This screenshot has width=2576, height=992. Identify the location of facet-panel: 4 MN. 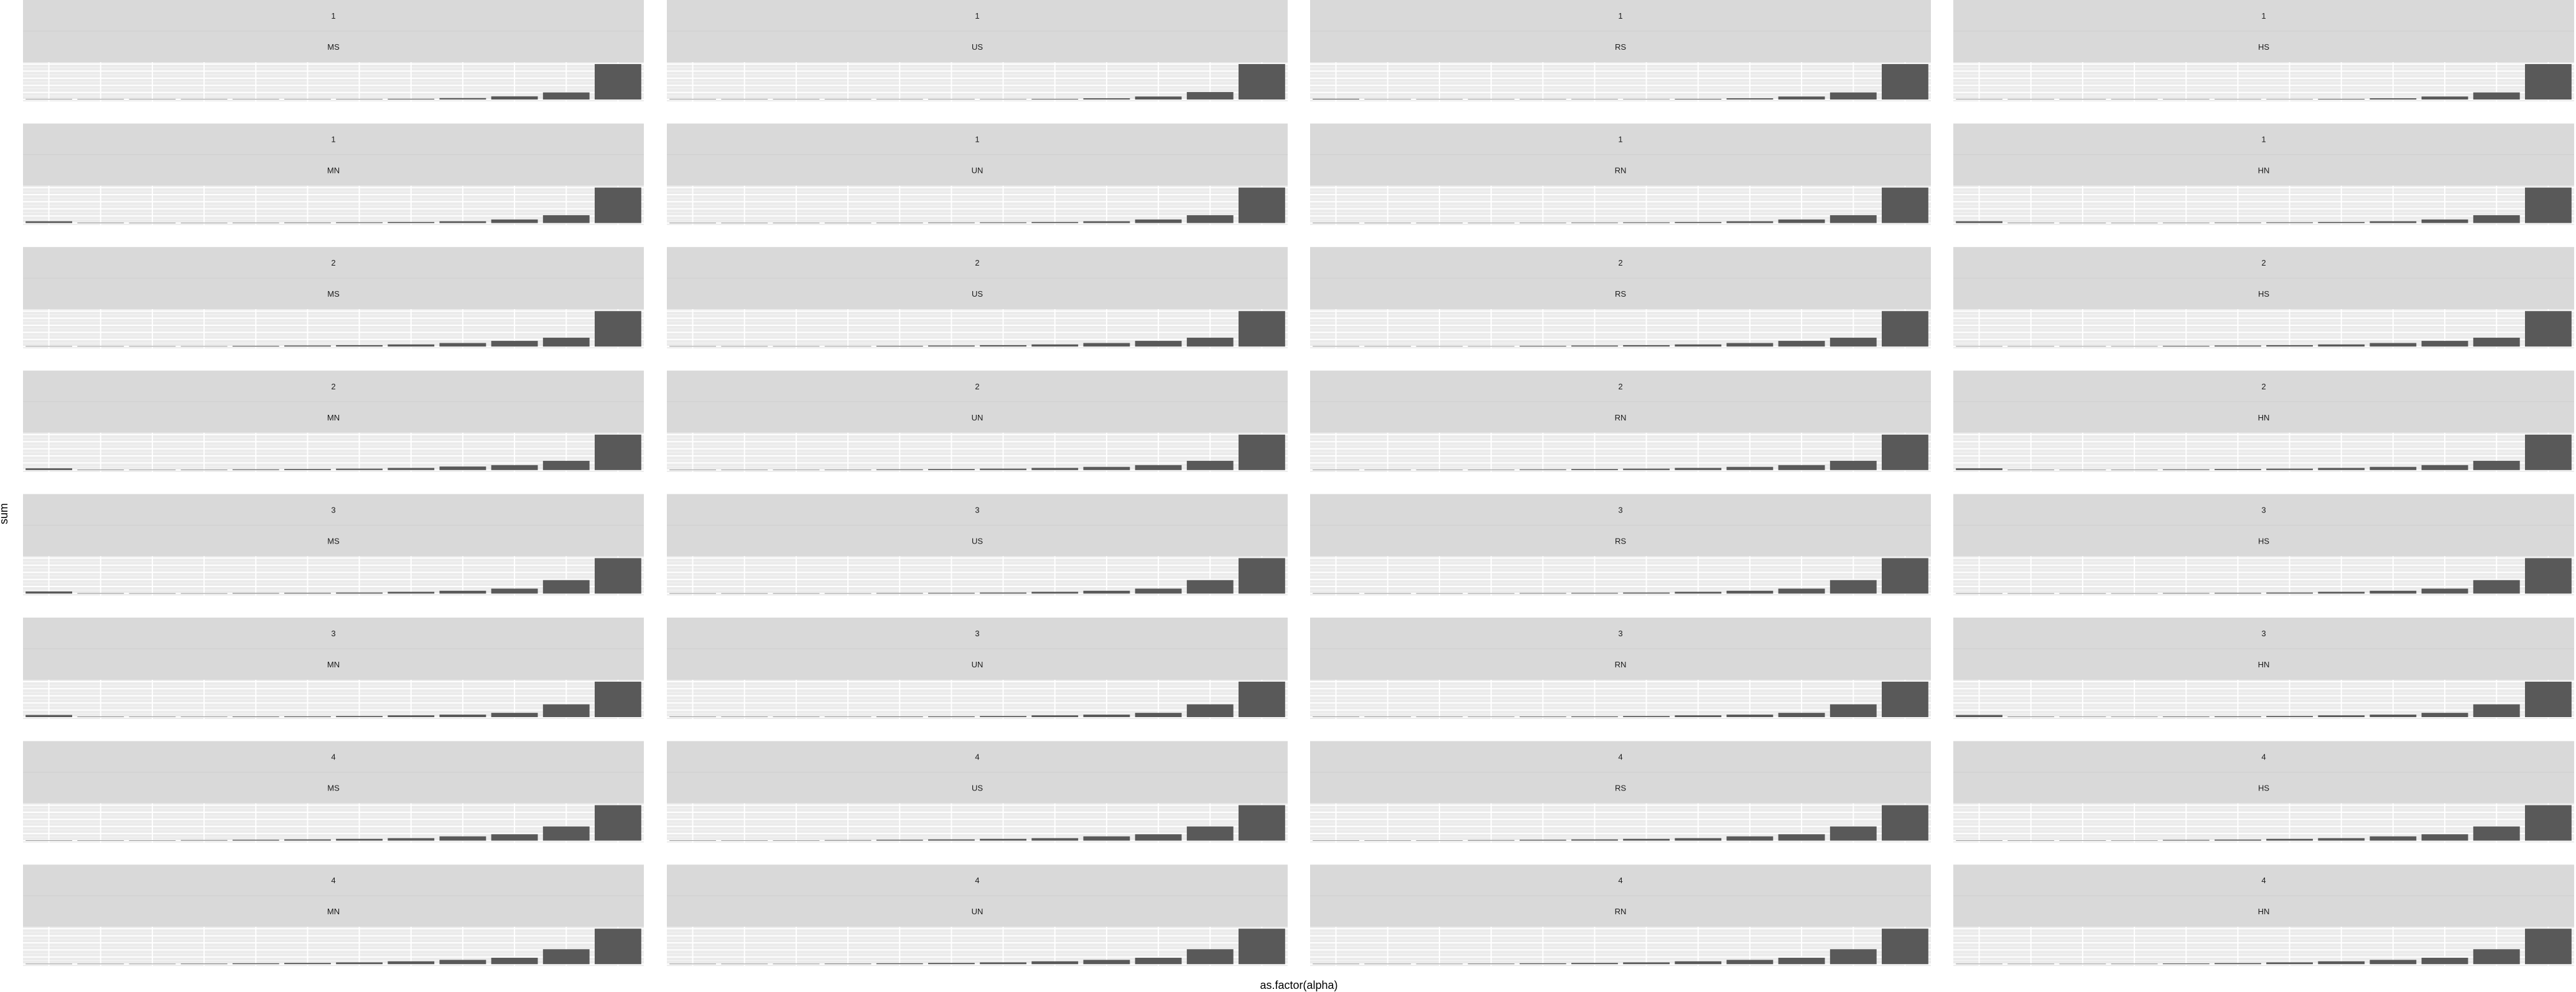
(333, 916).